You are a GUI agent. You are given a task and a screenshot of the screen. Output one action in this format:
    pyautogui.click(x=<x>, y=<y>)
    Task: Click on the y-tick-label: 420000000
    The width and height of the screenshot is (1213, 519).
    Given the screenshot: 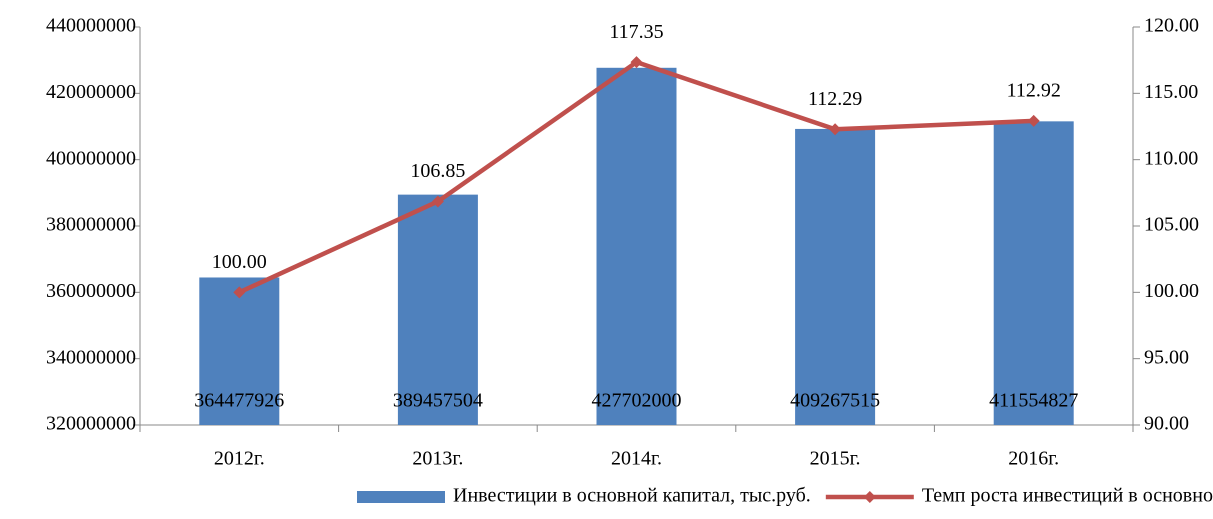 What is the action you would take?
    pyautogui.click(x=91, y=92)
    